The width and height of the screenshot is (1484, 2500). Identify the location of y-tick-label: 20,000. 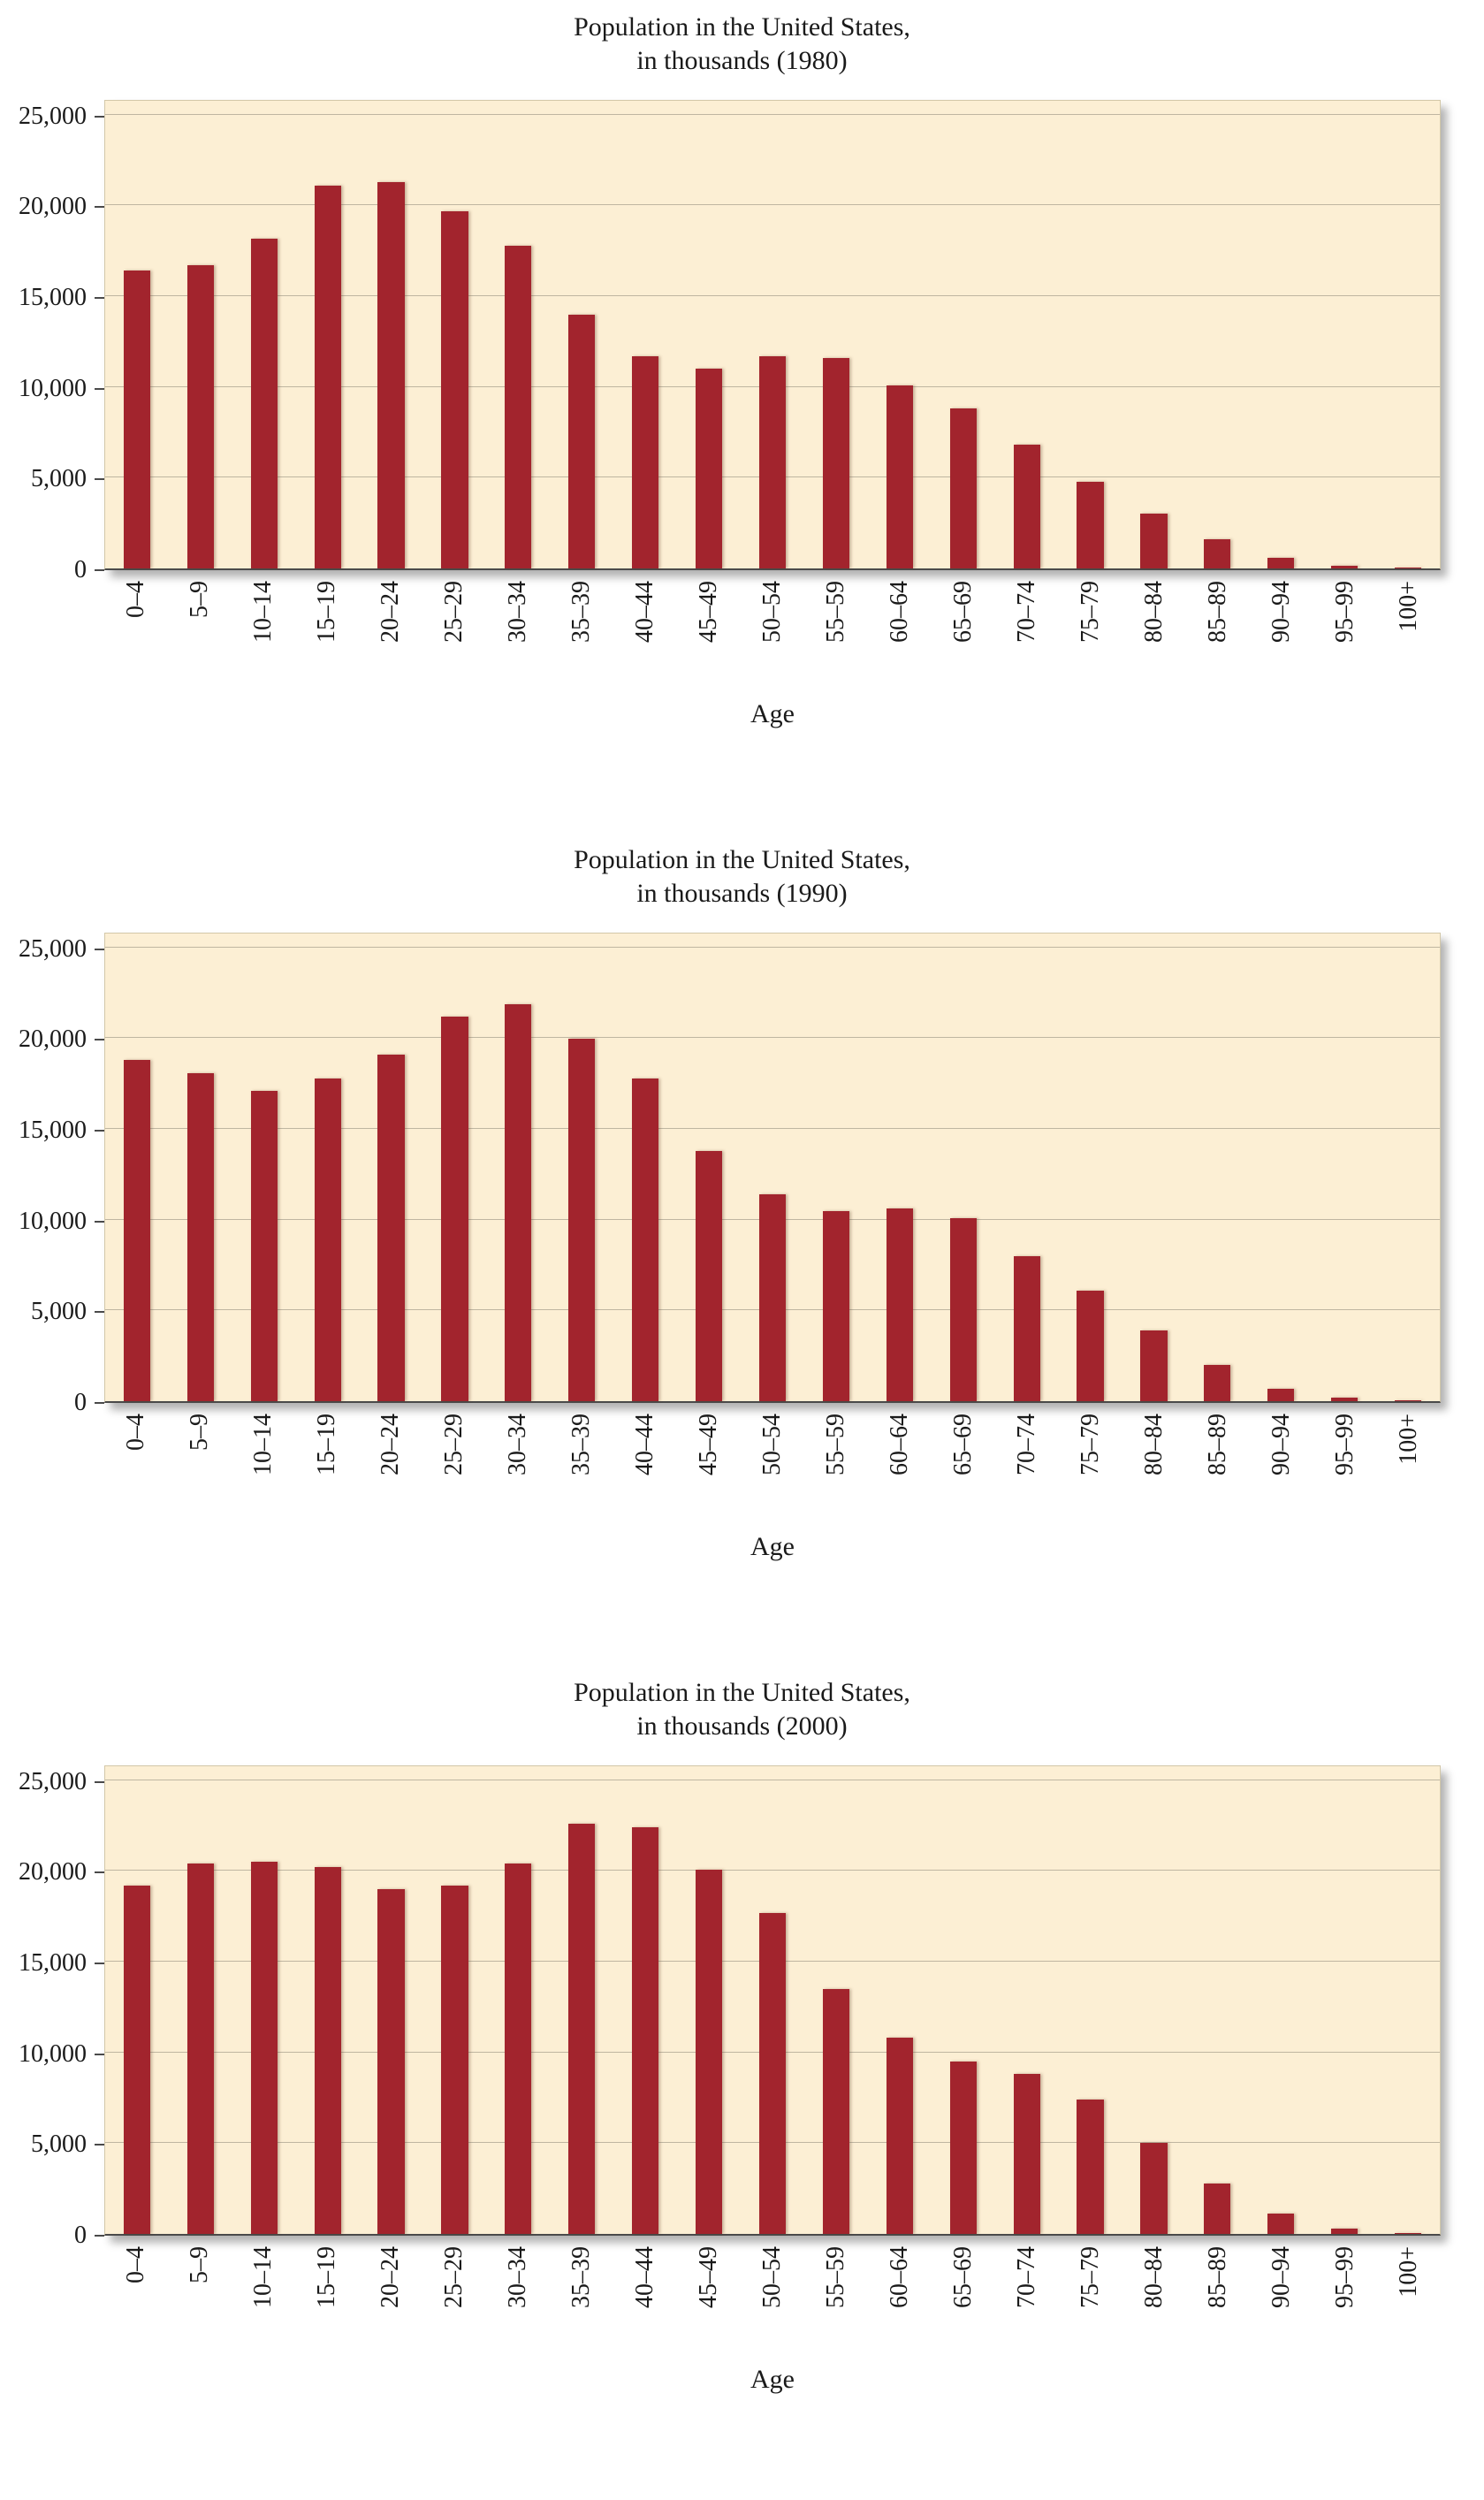
(53, 1039).